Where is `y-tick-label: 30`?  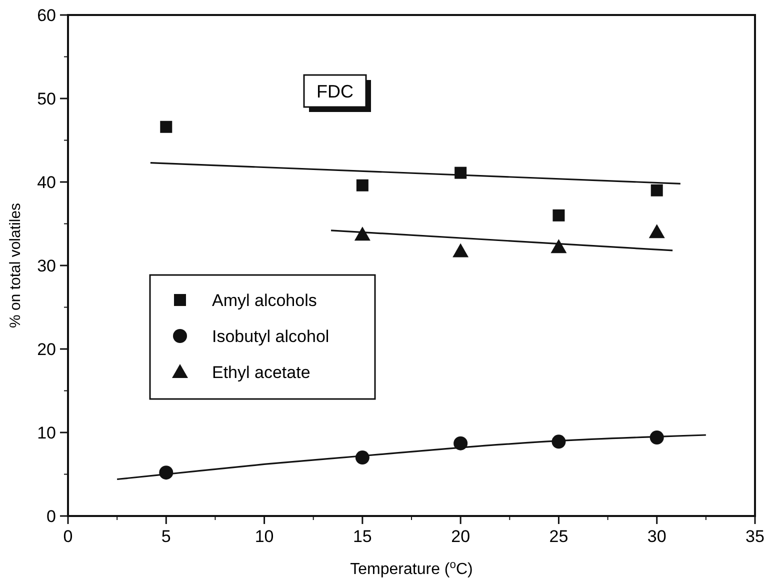 y-tick-label: 30 is located at coordinates (46, 266).